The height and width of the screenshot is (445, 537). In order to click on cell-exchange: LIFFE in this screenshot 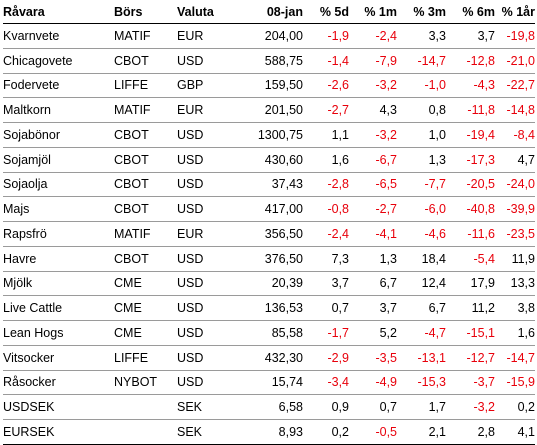, I will do `click(145, 86)`.